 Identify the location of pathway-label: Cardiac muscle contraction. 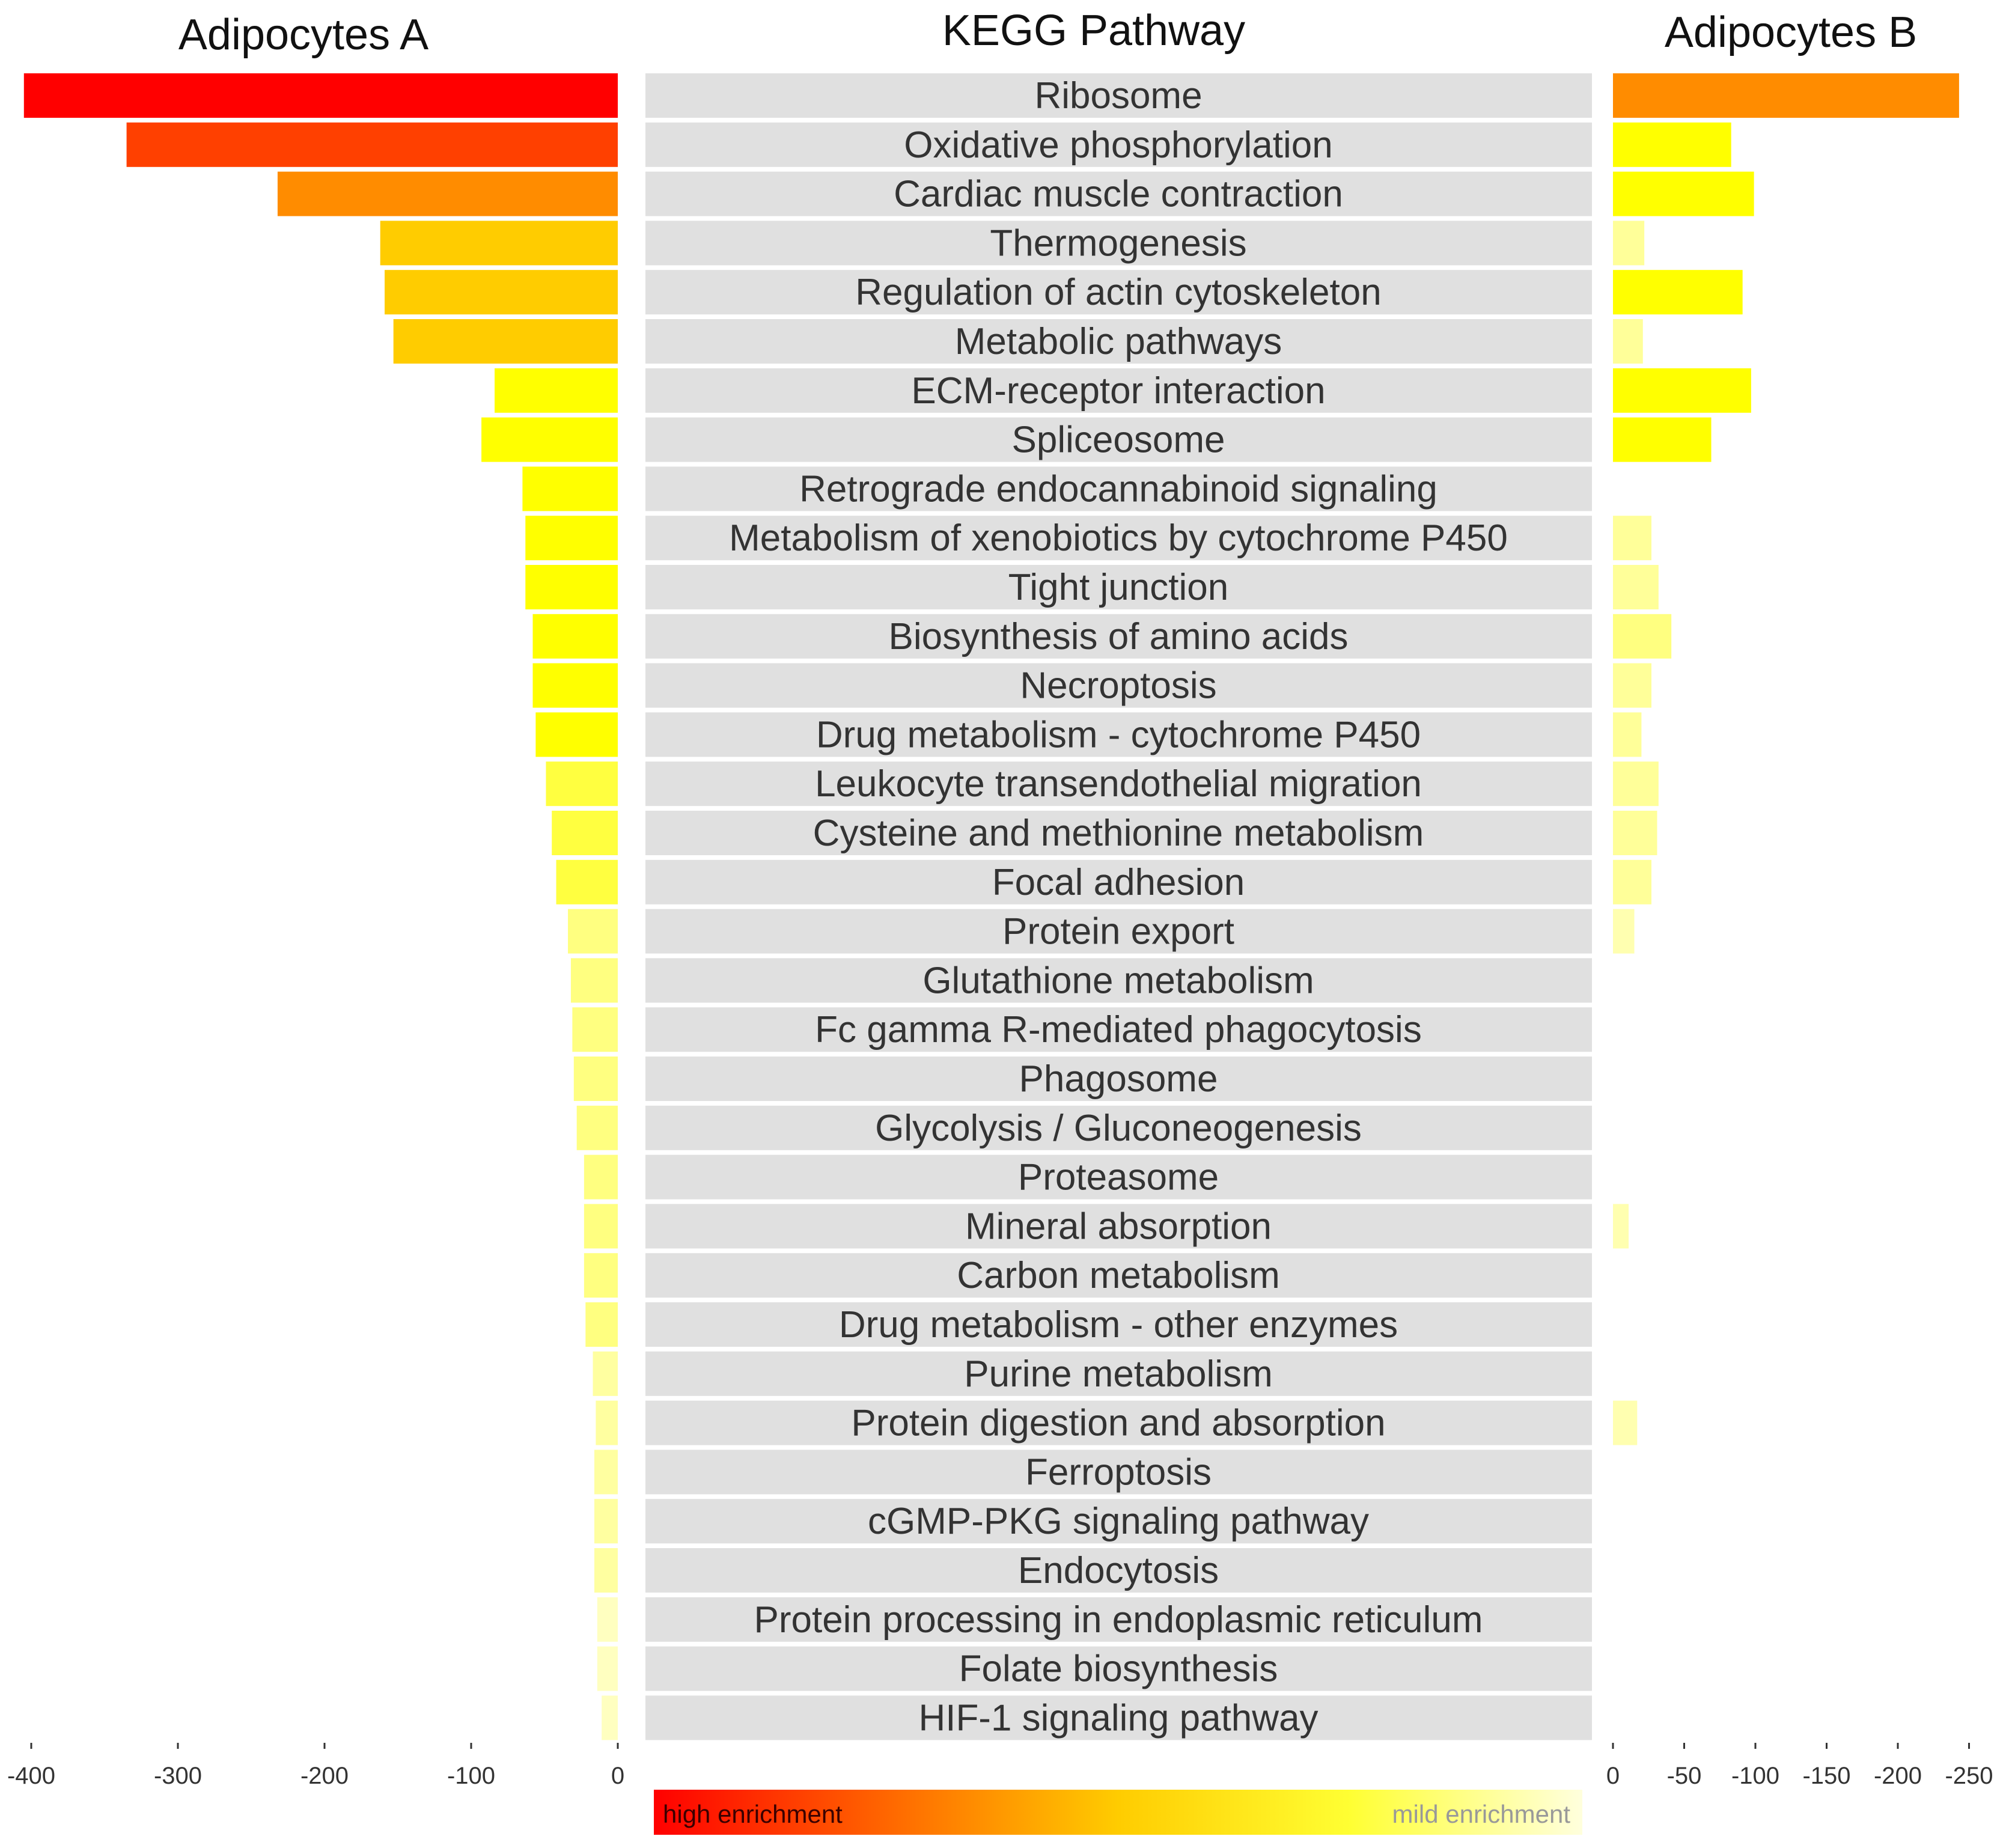
(1118, 194).